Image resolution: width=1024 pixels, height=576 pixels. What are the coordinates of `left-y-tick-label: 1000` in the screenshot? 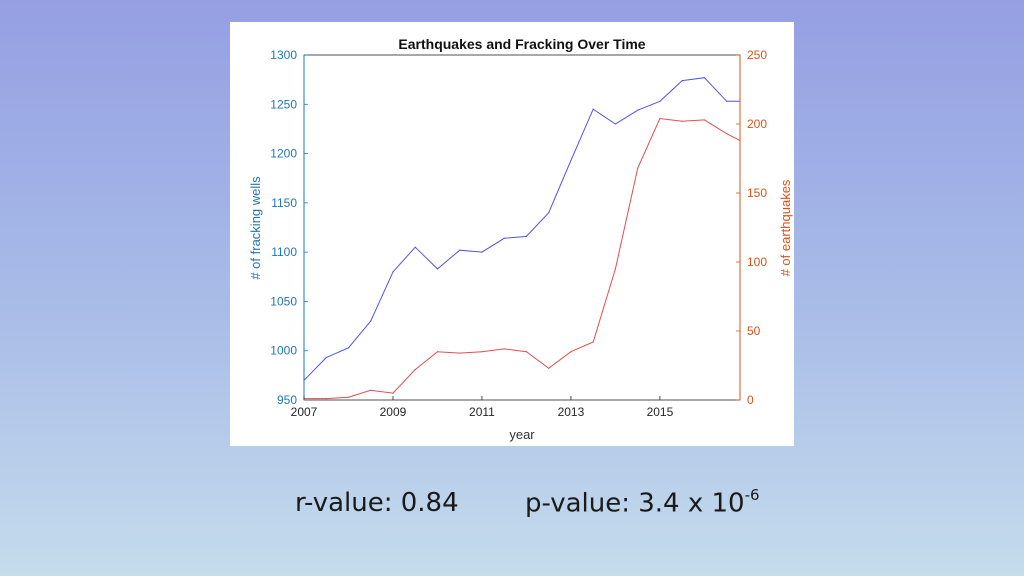 It's located at (283, 351).